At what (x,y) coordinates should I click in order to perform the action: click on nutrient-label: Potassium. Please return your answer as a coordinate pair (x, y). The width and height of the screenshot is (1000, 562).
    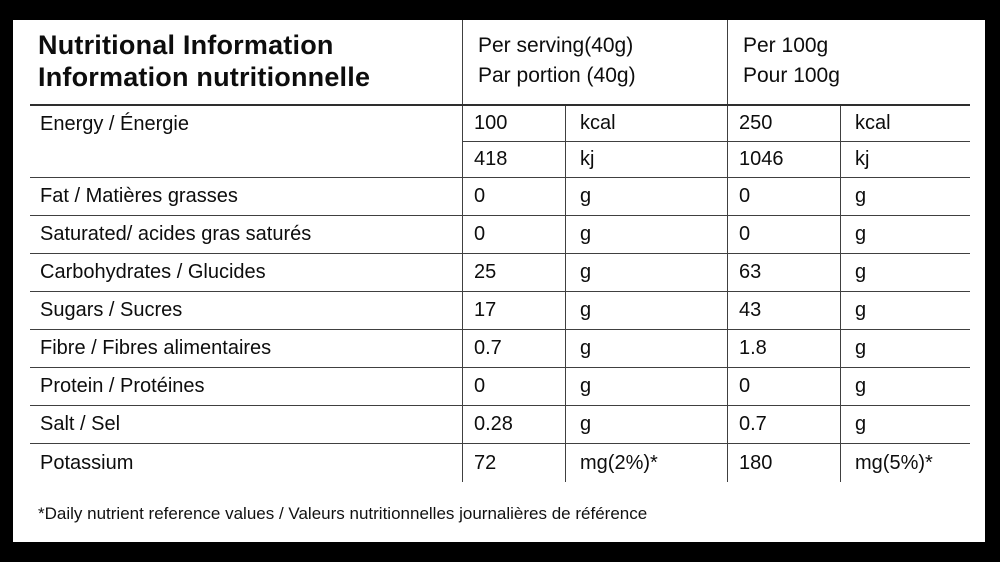
    Looking at the image, I should click on (87, 462).